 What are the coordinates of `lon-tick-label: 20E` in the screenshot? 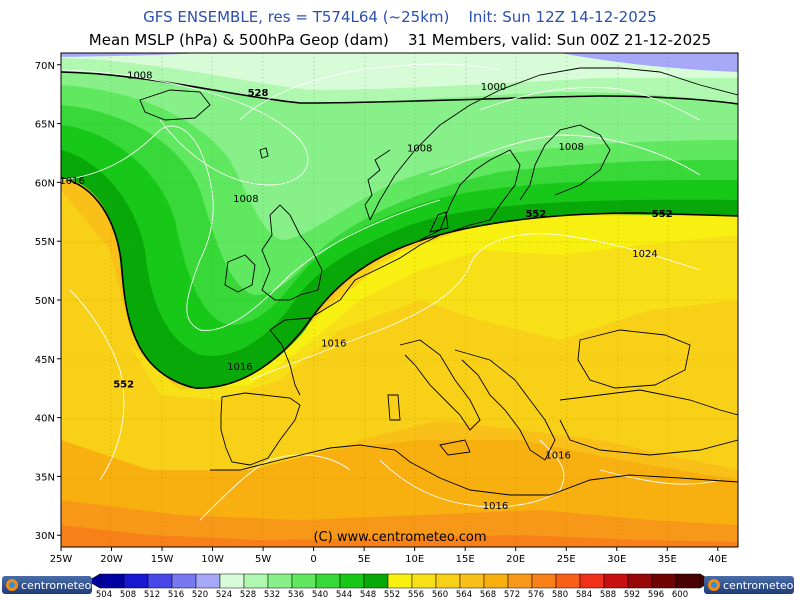 It's located at (515, 559).